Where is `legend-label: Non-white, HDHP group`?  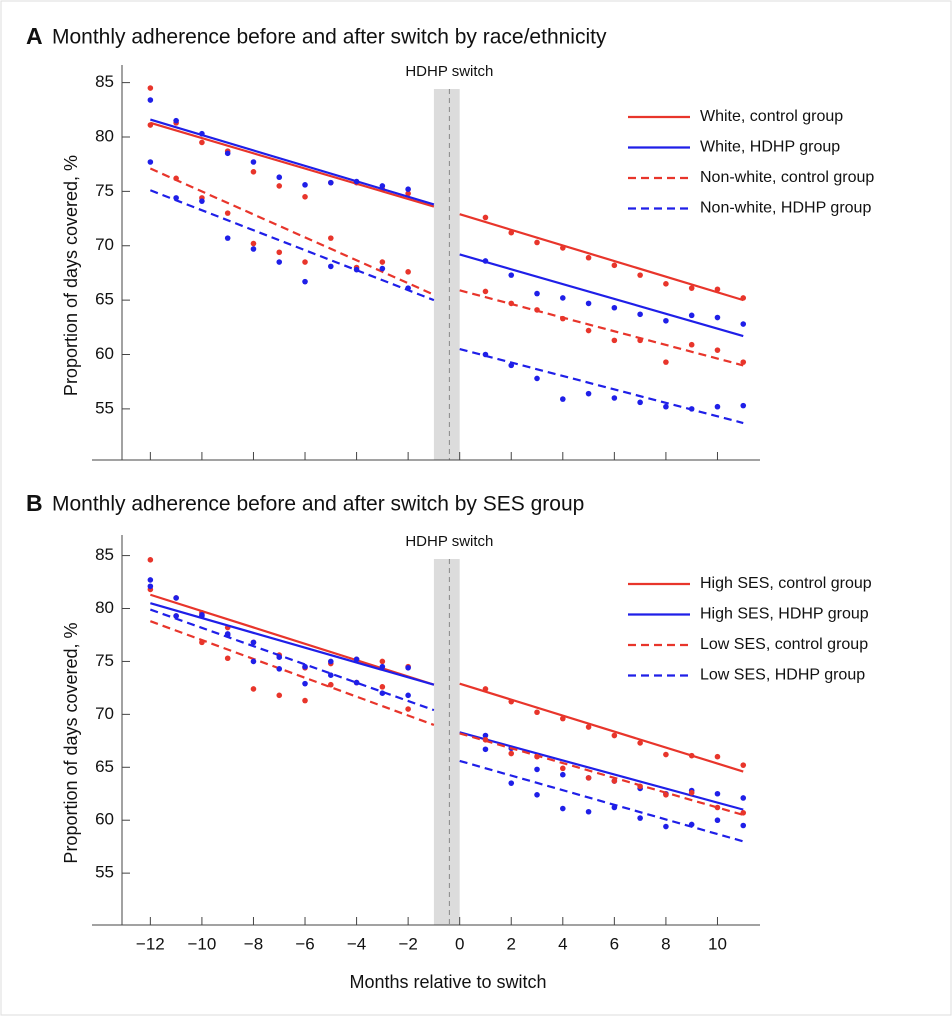 legend-label: Non-white, HDHP group is located at coordinates (785, 208).